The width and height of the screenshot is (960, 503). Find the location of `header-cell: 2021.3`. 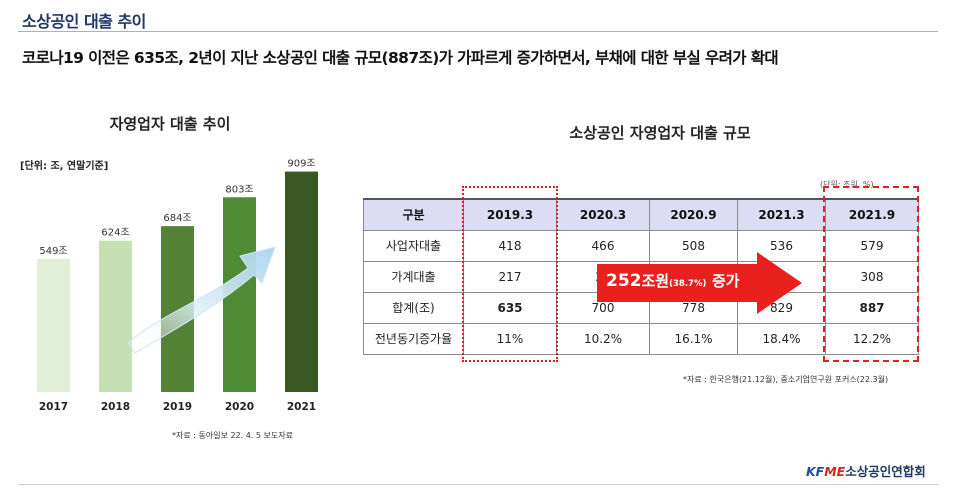

header-cell: 2021.3 is located at coordinates (781, 214).